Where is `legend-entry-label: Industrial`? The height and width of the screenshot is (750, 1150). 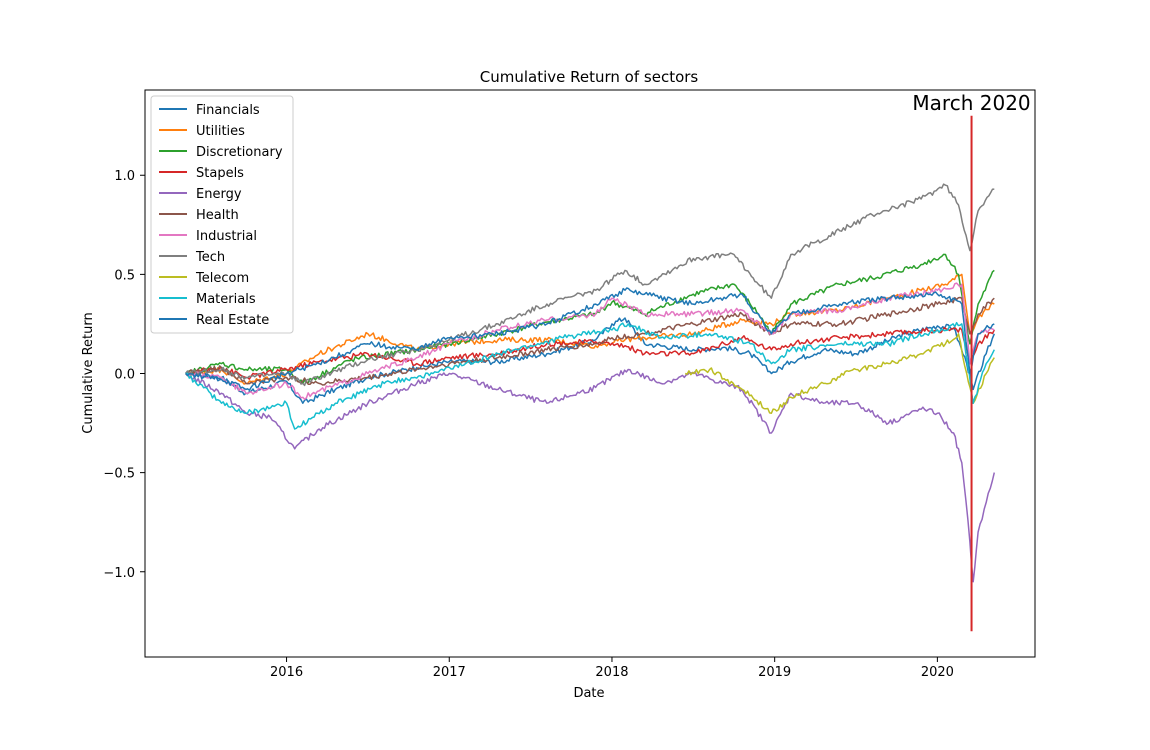 legend-entry-label: Industrial is located at coordinates (226, 236).